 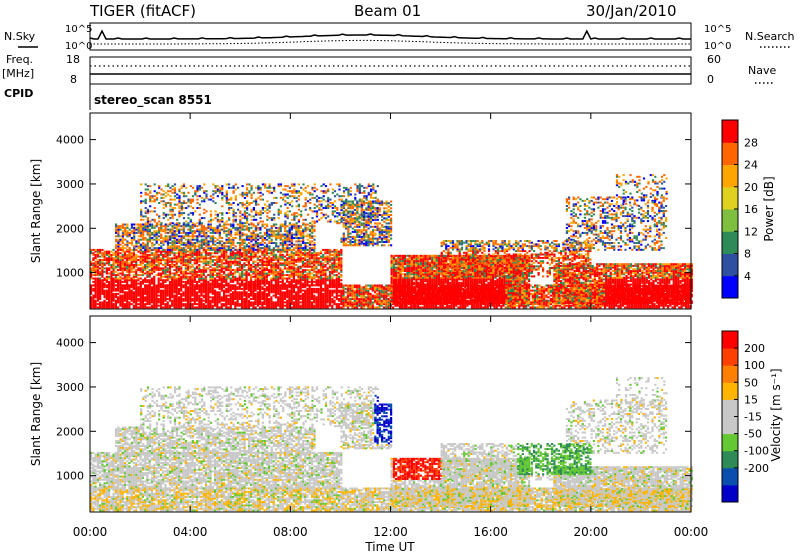 What do you see at coordinates (387, 11) in the screenshot?
I see `beam-title: Beam 01` at bounding box center [387, 11].